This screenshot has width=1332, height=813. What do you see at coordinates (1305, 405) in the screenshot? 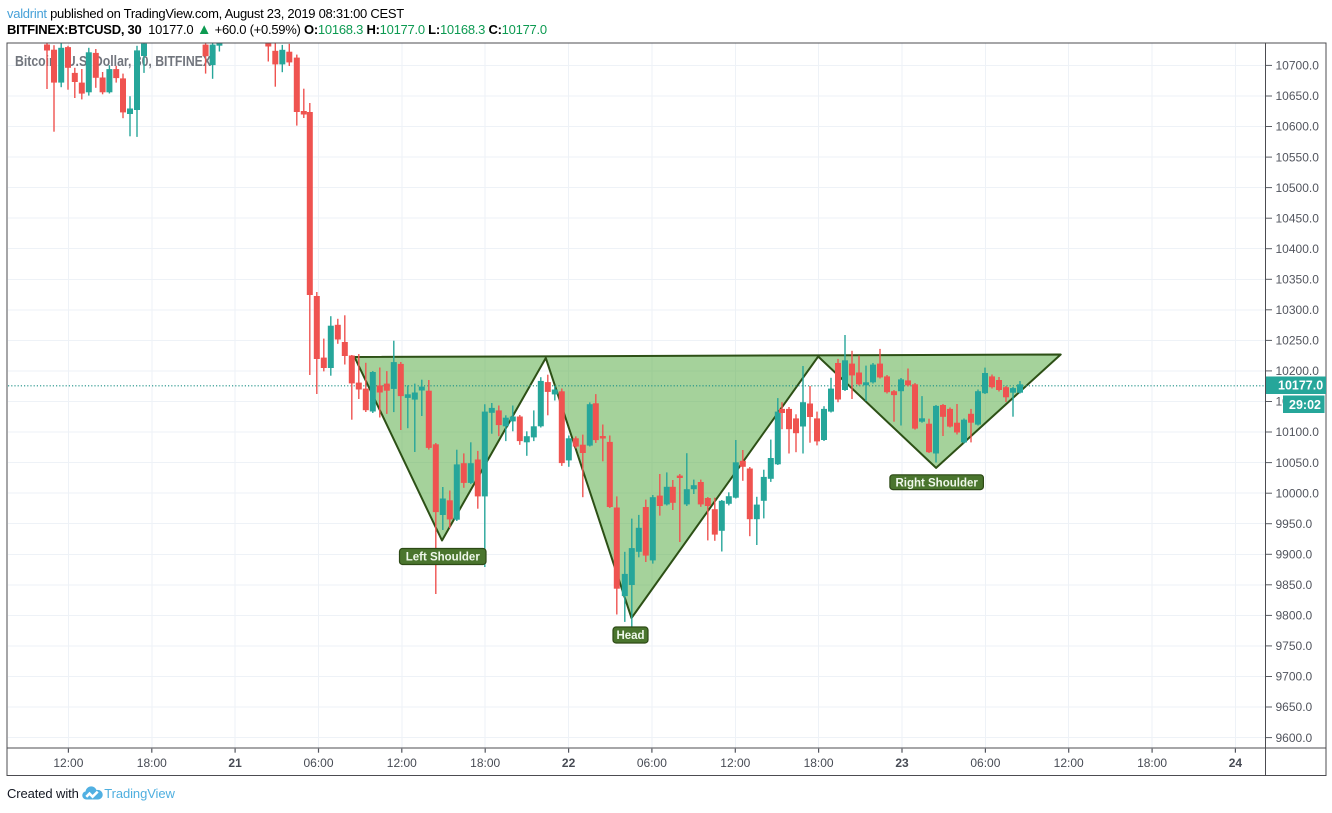
I see `svg-text: 29:02` at bounding box center [1305, 405].